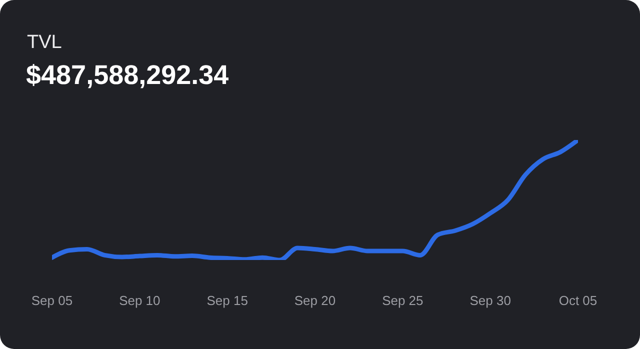  Describe the element at coordinates (227, 300) in the screenshot. I see `x-tick-label: Sep 15` at that location.